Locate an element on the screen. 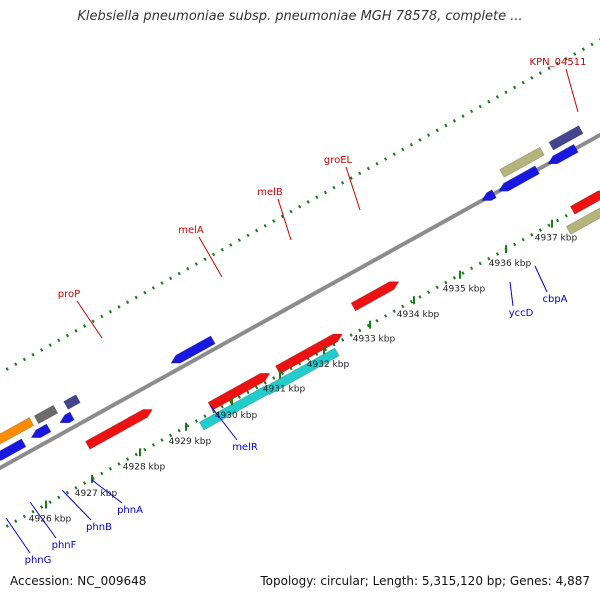 The height and width of the screenshot is (600, 600). gene-proP is located at coordinates (119, 429).